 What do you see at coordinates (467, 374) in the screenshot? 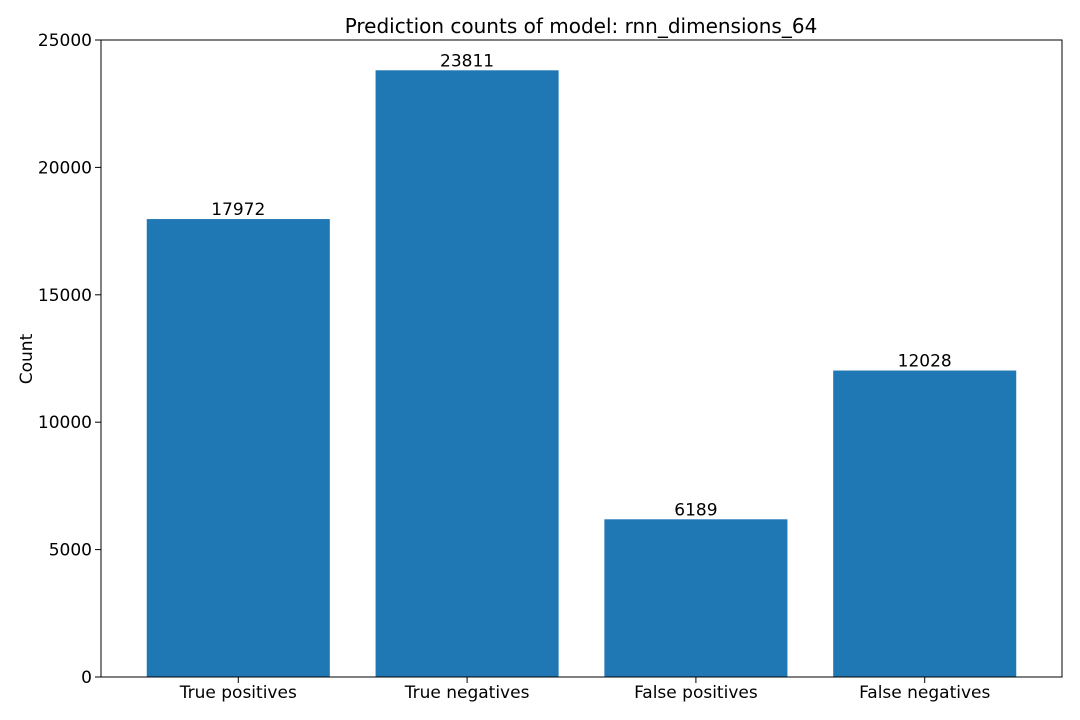
I see `bar-true-negatives` at bounding box center [467, 374].